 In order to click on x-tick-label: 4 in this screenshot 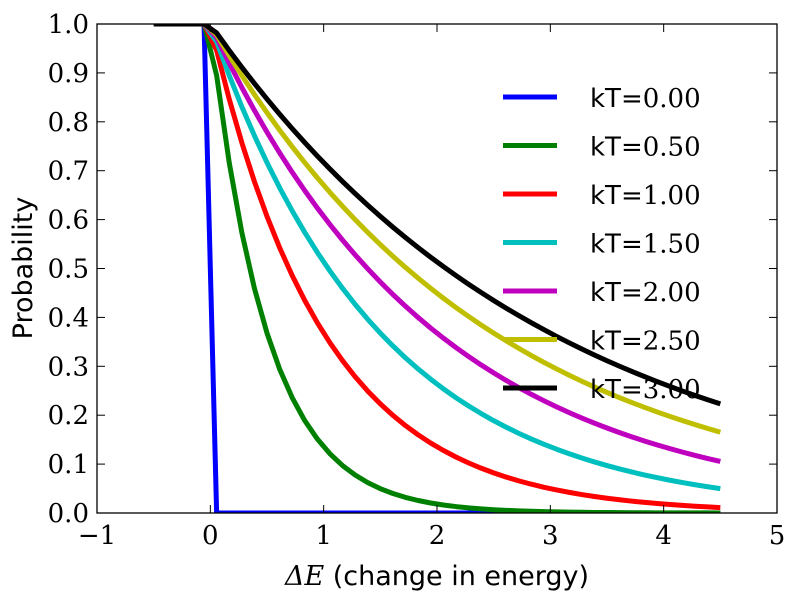, I will do `click(663, 536)`.